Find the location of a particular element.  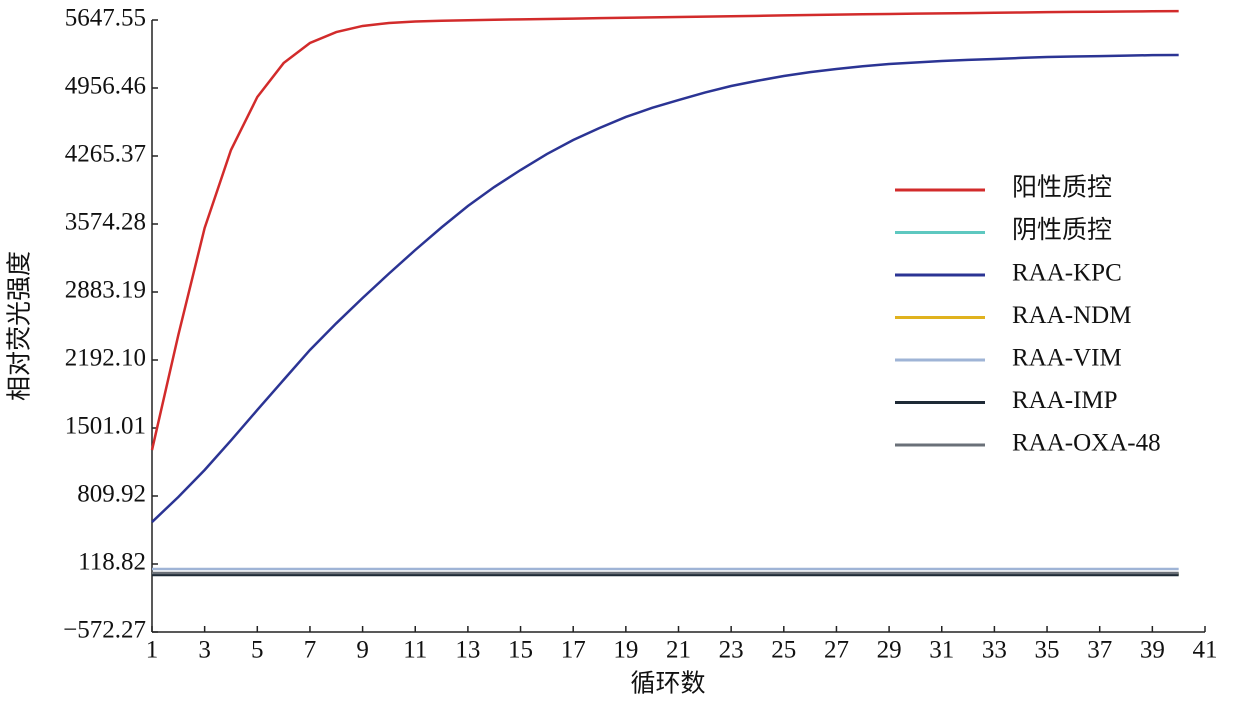

x-tick-label: 13 is located at coordinates (467, 650).